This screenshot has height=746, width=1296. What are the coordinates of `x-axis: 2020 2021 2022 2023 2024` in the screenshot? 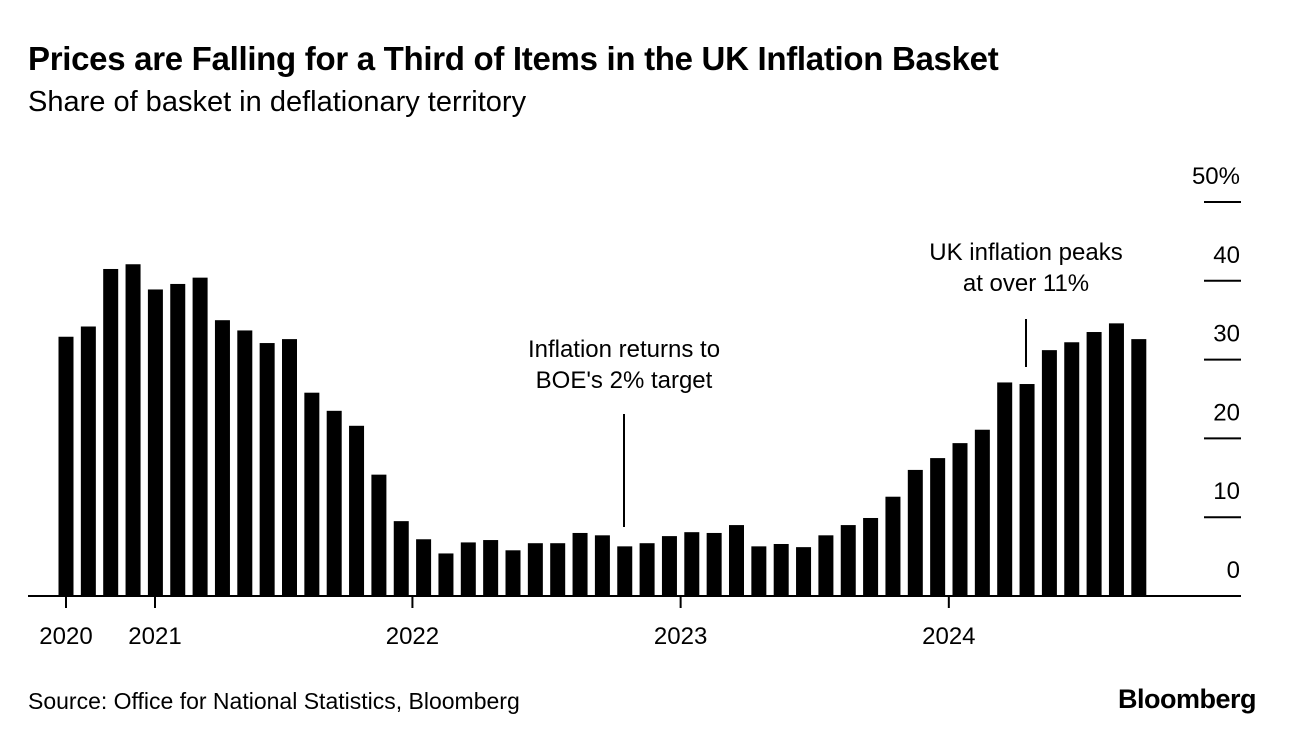 It's located at (634, 622).